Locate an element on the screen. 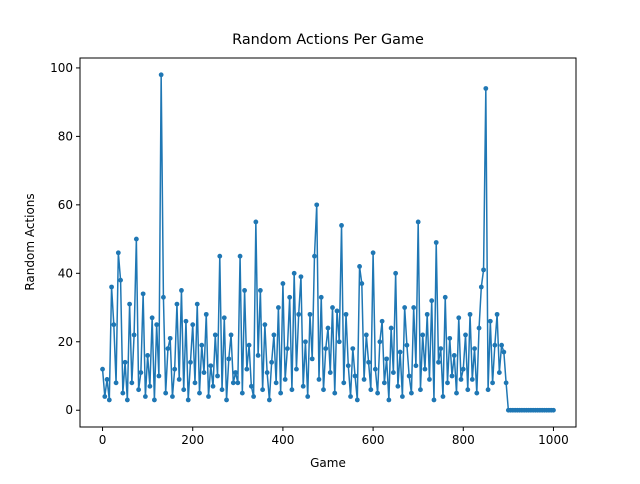 This screenshot has height=484, width=640. y-tick-label: 40 is located at coordinates (65, 273).